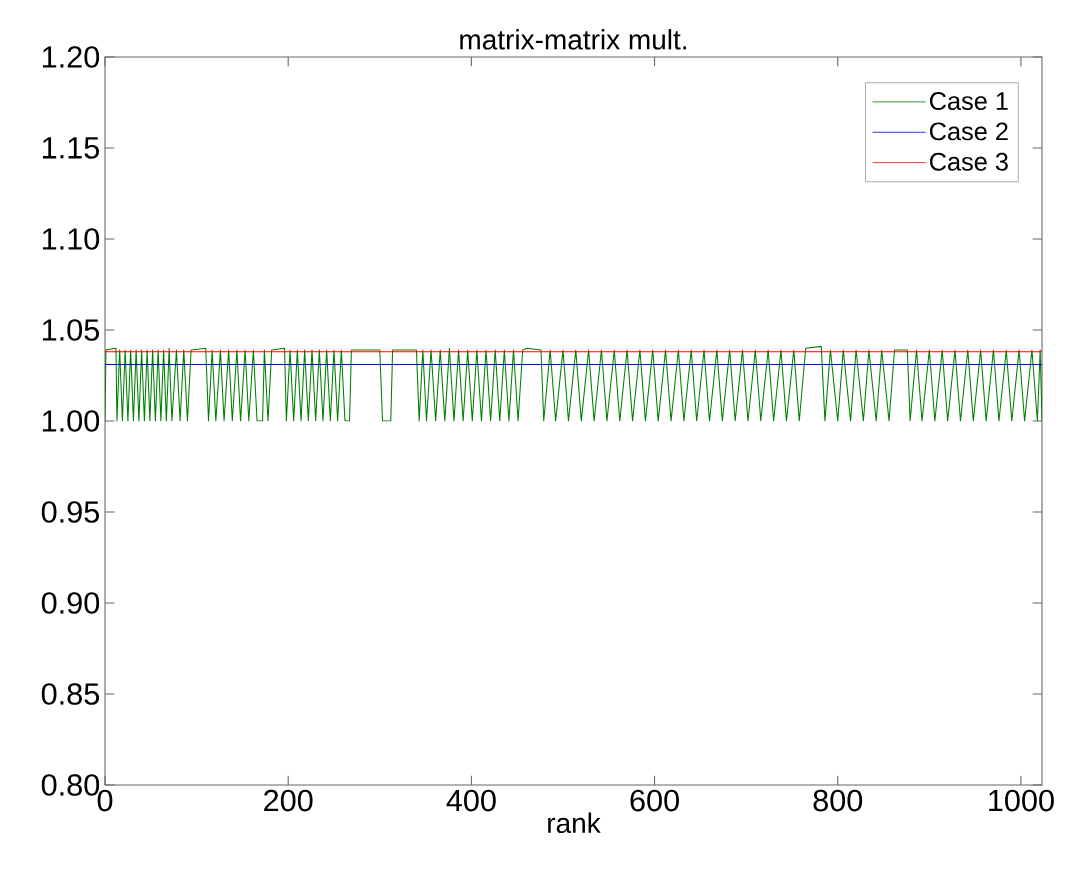 Image resolution: width=1076 pixels, height=889 pixels. Describe the element at coordinates (71, 421) in the screenshot. I see `y-tick-label: 1.00` at that location.